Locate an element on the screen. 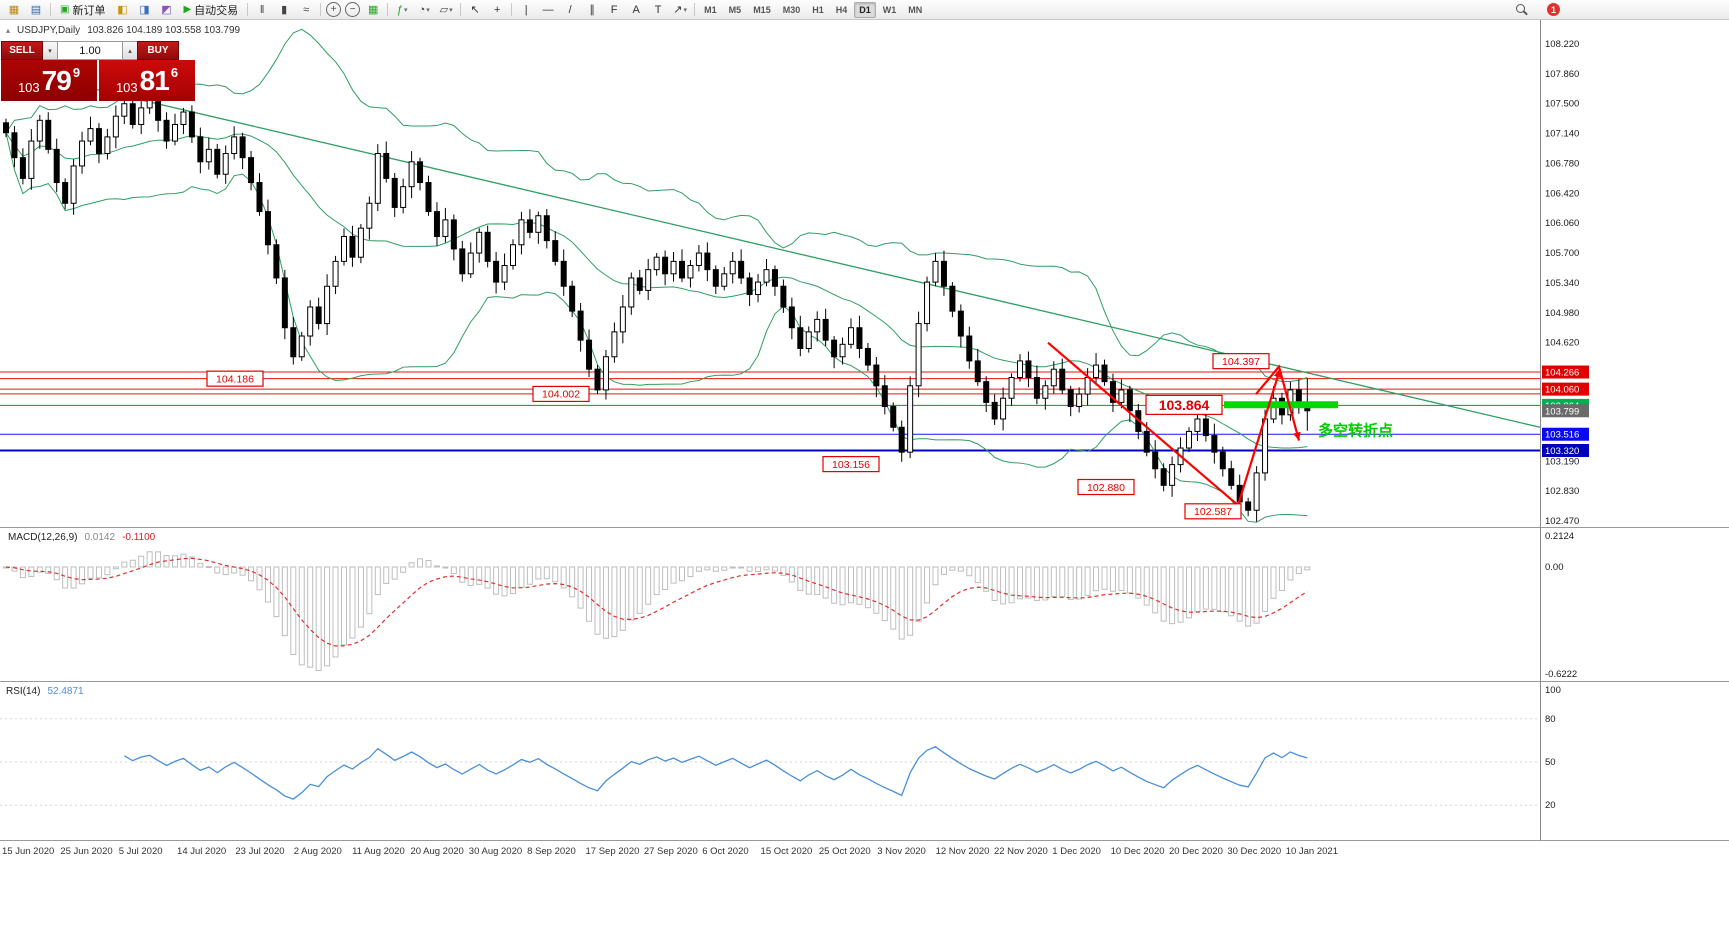  turning-point-annotation: 多空转折点 is located at coordinates (1355, 431).